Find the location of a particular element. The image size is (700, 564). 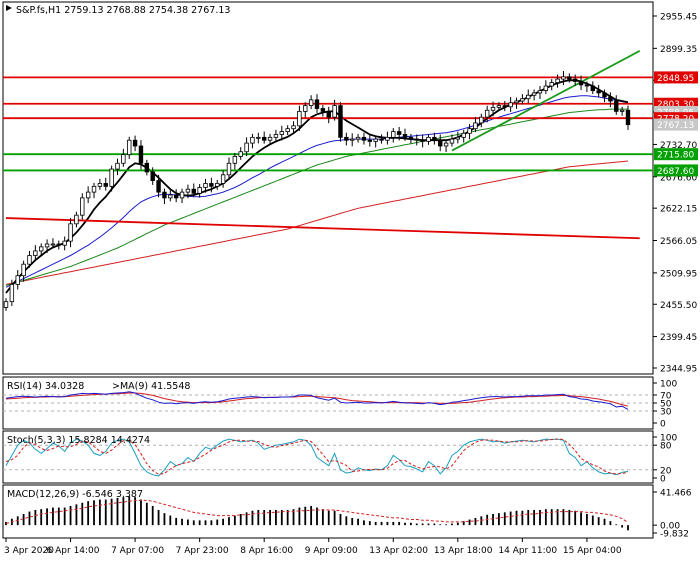

macd-tick-label: -9.832 is located at coordinates (674, 535).